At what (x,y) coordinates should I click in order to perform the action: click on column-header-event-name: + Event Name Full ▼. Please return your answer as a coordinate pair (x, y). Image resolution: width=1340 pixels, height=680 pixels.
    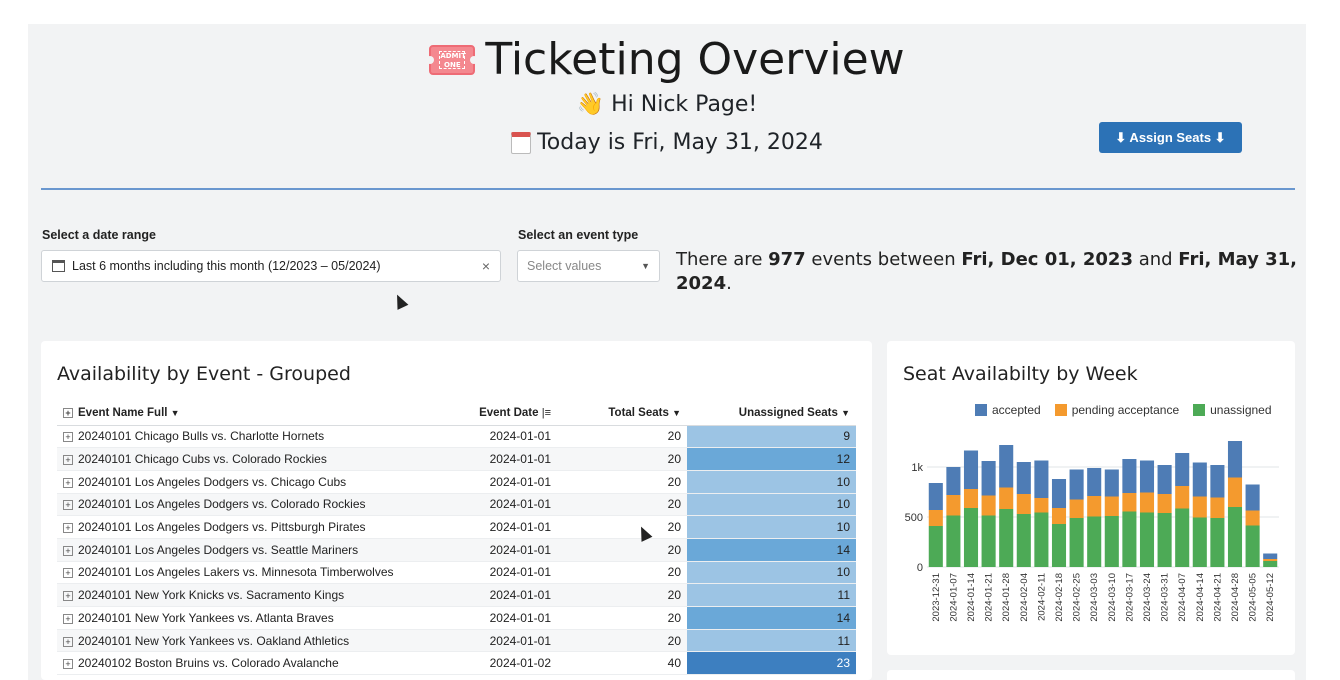
    Looking at the image, I should click on (257, 413).